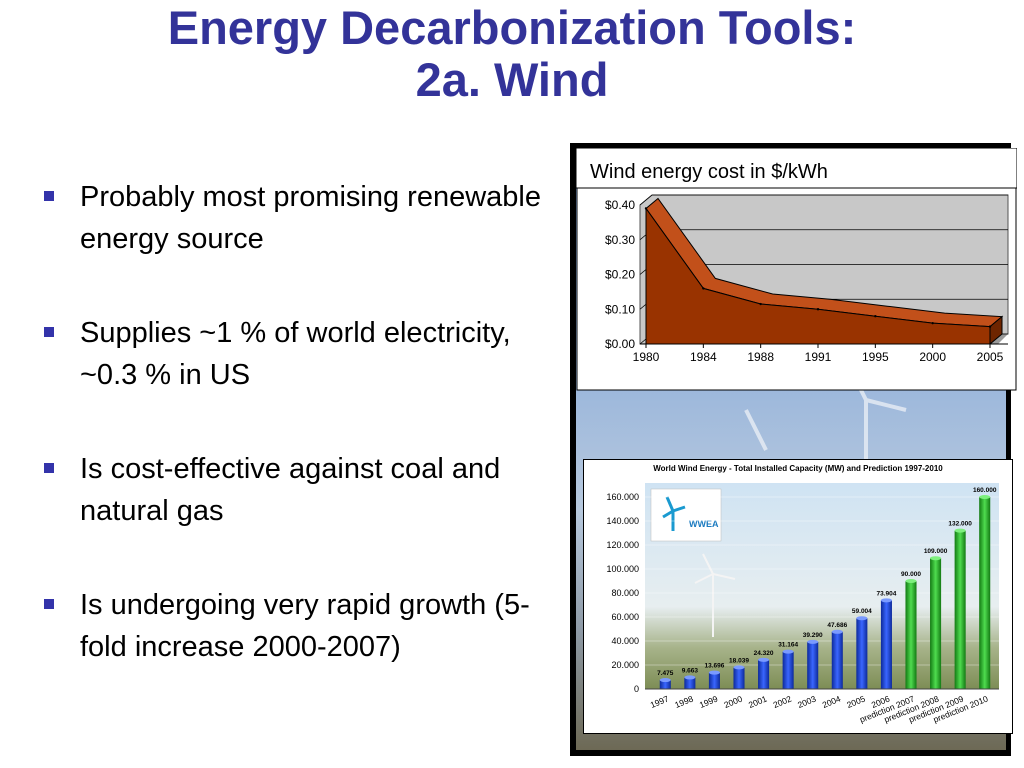  Describe the element at coordinates (985, 490) in the screenshot. I see `chart2-bar-value-label: 160.000` at that location.